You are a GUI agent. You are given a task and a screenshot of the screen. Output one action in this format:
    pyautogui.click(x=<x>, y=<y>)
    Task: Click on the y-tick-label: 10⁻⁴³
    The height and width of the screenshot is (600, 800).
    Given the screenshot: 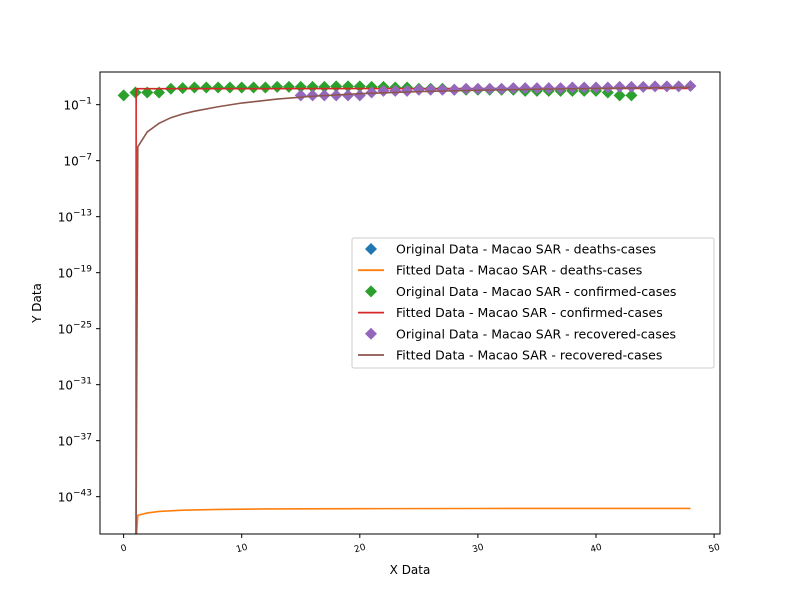 What is the action you would take?
    pyautogui.click(x=75, y=497)
    